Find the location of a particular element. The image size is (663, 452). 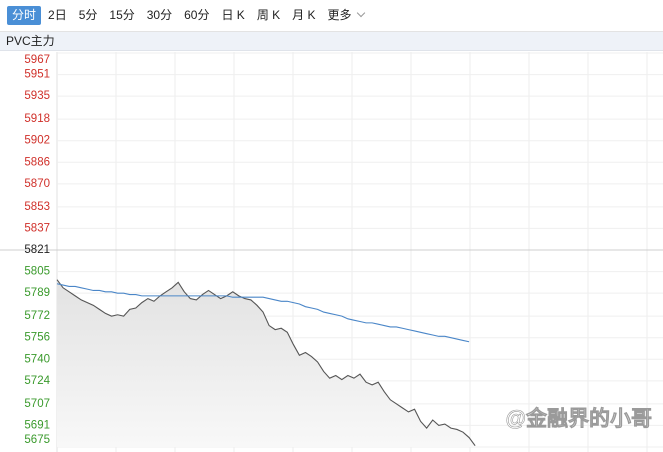

y-tick-label: 5967 is located at coordinates (37, 60).